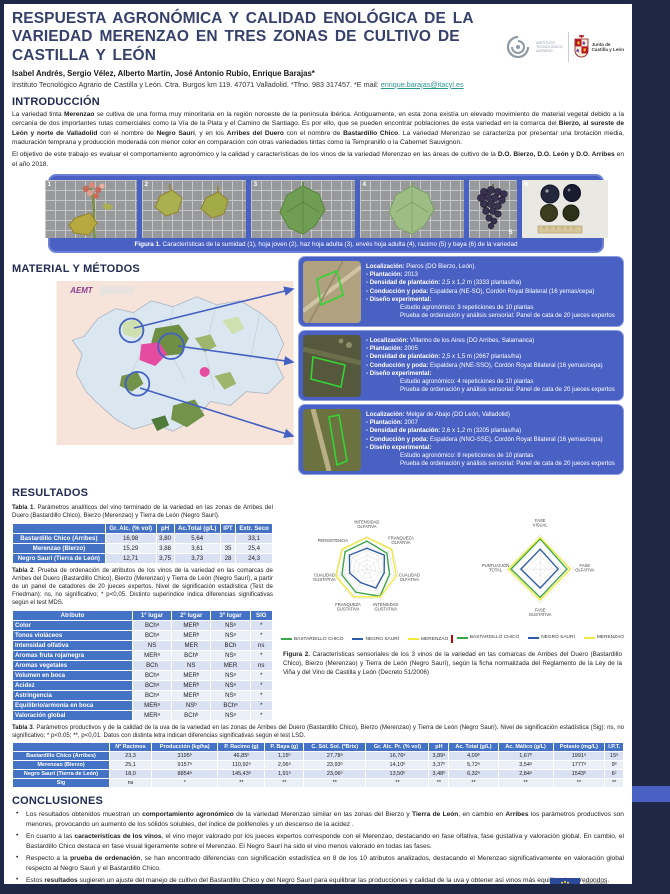  Describe the element at coordinates (152, 615) in the screenshot. I see `column-header: 1º lugar` at that location.